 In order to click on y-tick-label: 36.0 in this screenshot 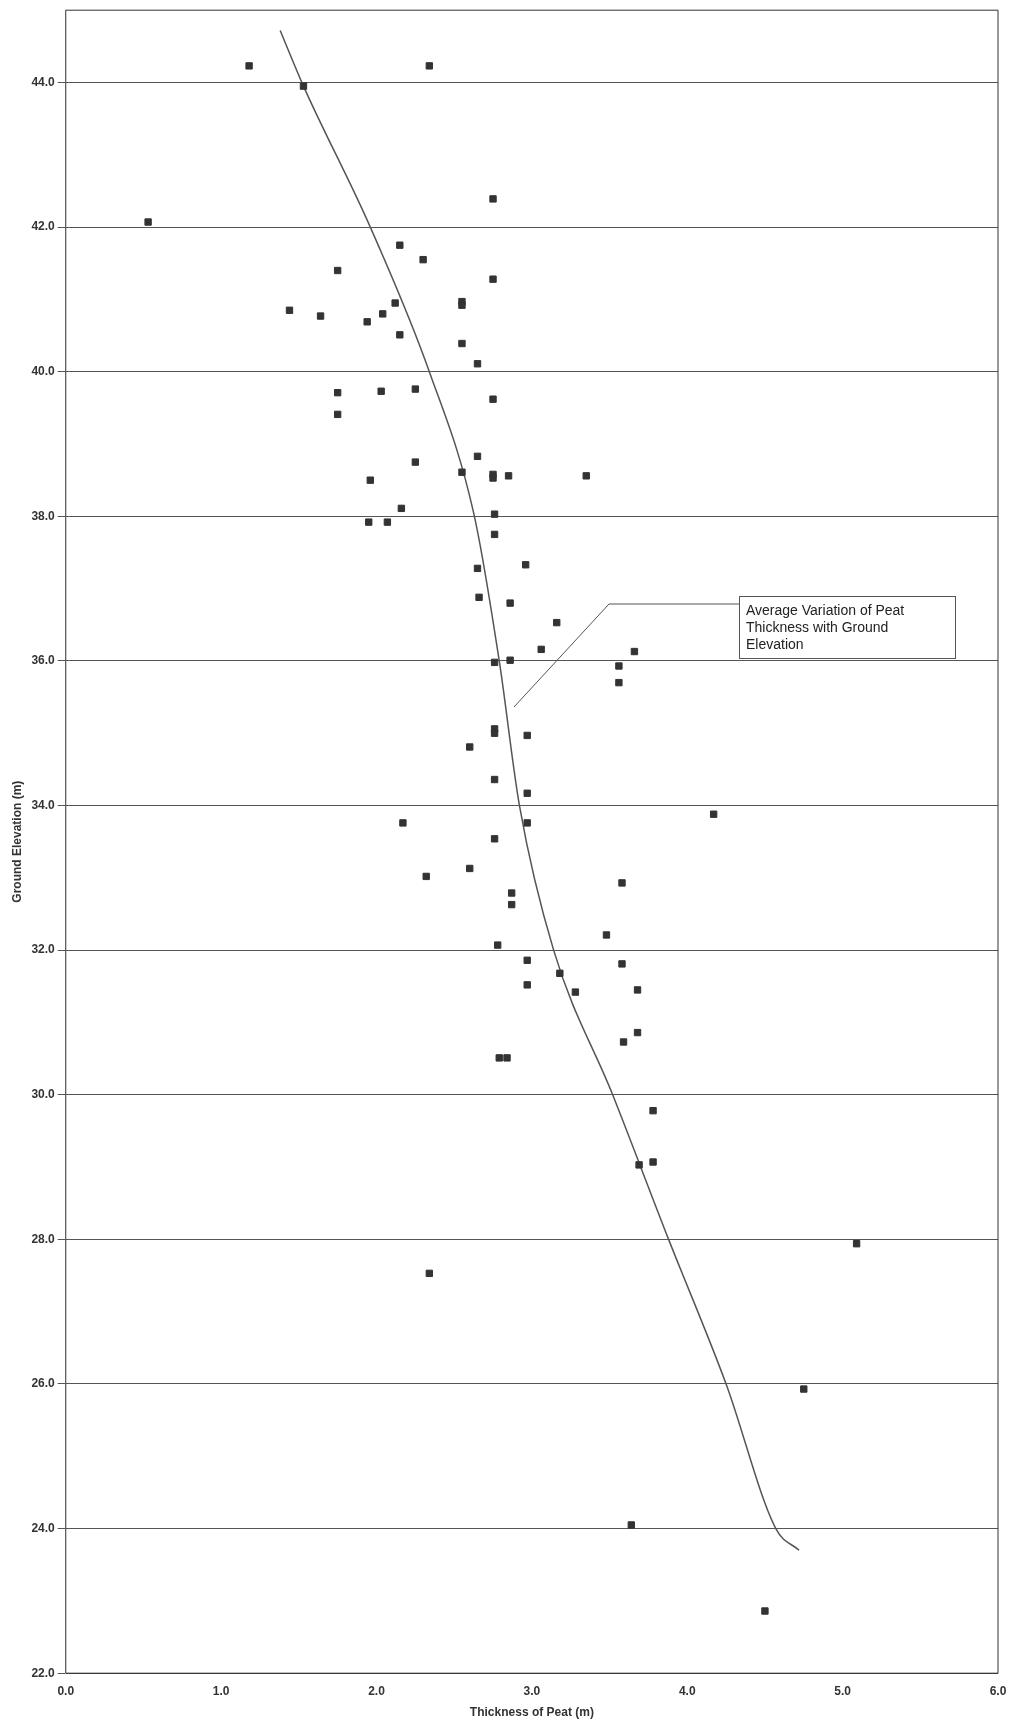, I will do `click(43, 660)`.